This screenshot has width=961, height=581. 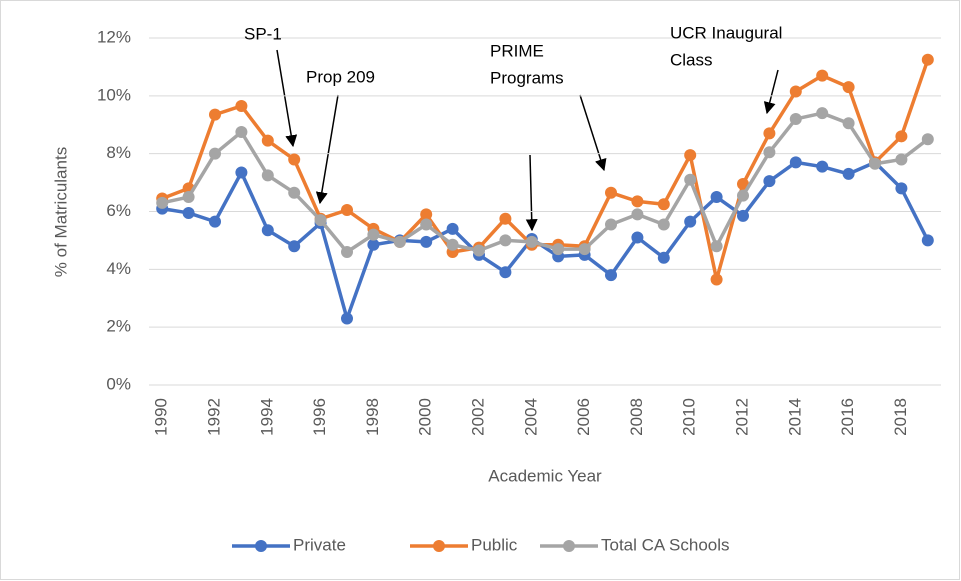 What do you see at coordinates (319, 544) in the screenshot?
I see `legend-label: Private` at bounding box center [319, 544].